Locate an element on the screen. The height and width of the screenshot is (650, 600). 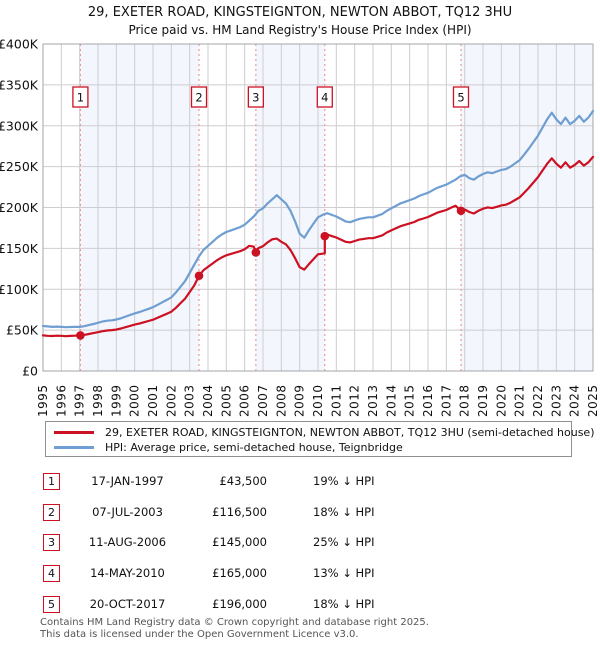
x-axis-tick-label: 2014 is located at coordinates (391, 400).